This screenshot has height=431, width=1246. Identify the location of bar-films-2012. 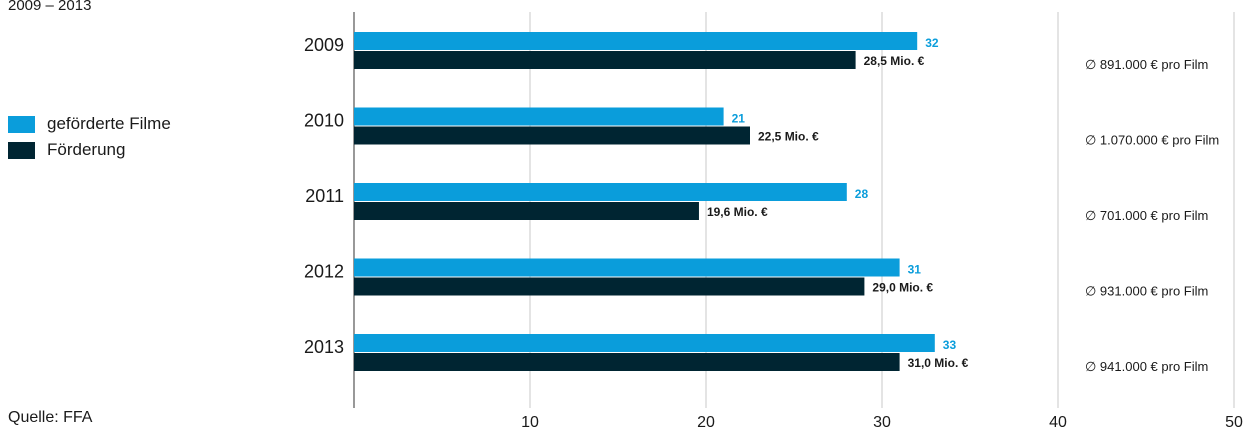
(627, 267).